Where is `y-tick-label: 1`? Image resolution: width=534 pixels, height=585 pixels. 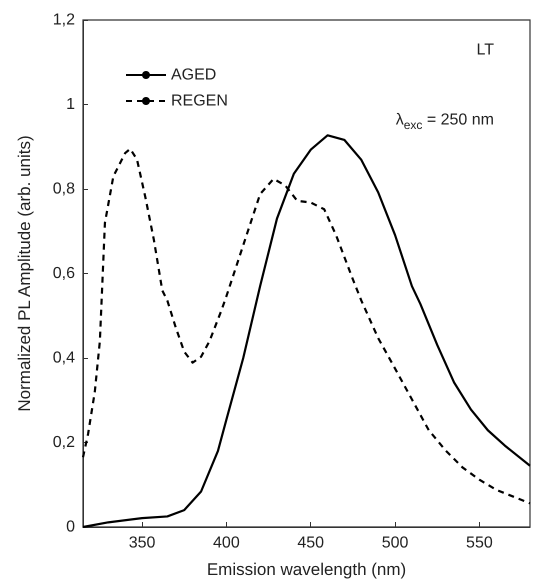 y-tick-label: 1 is located at coordinates (71, 104).